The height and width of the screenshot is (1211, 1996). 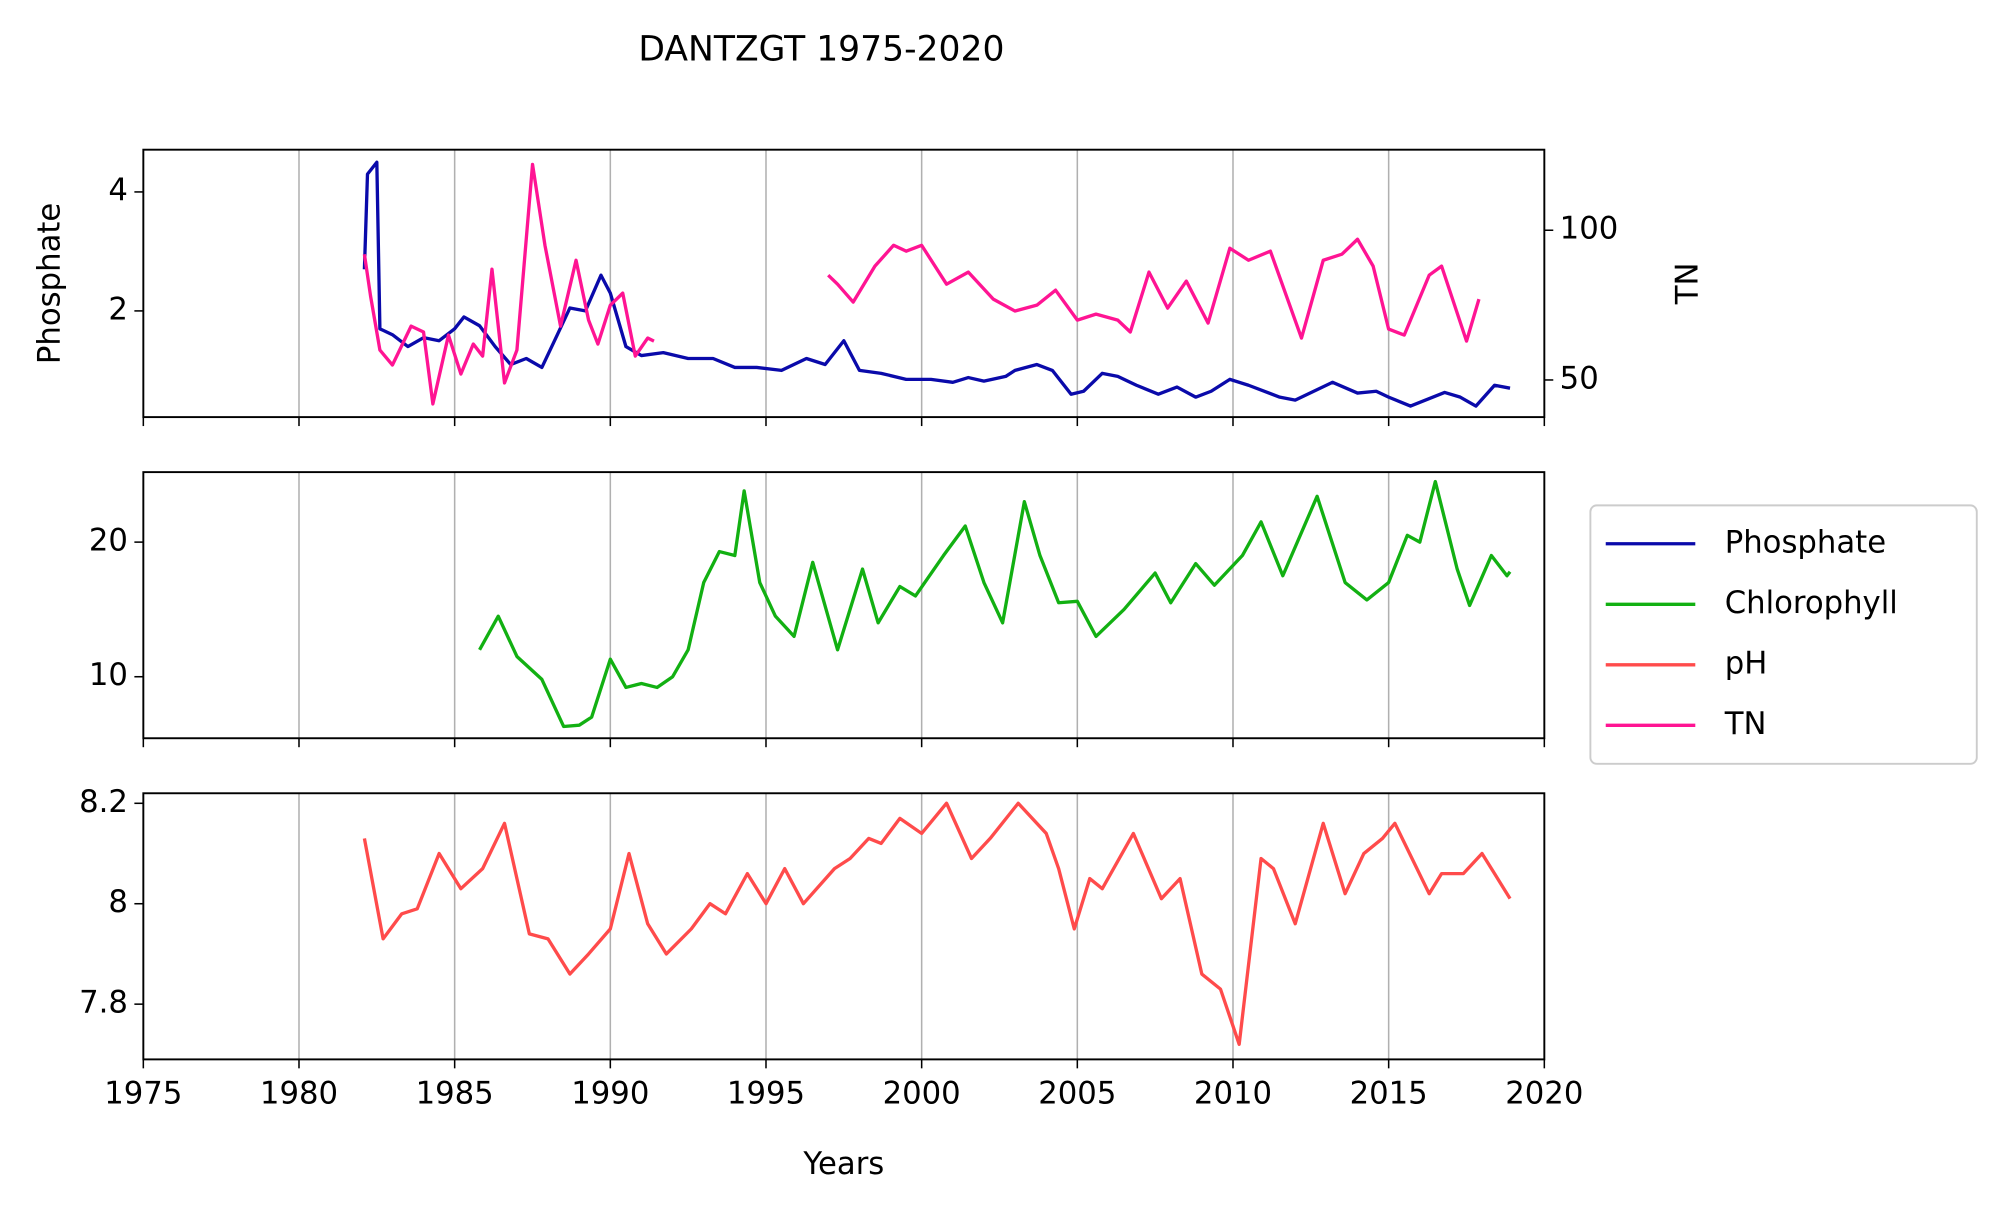 I want to click on y2-axis-label: TN, so click(x=1687, y=284).